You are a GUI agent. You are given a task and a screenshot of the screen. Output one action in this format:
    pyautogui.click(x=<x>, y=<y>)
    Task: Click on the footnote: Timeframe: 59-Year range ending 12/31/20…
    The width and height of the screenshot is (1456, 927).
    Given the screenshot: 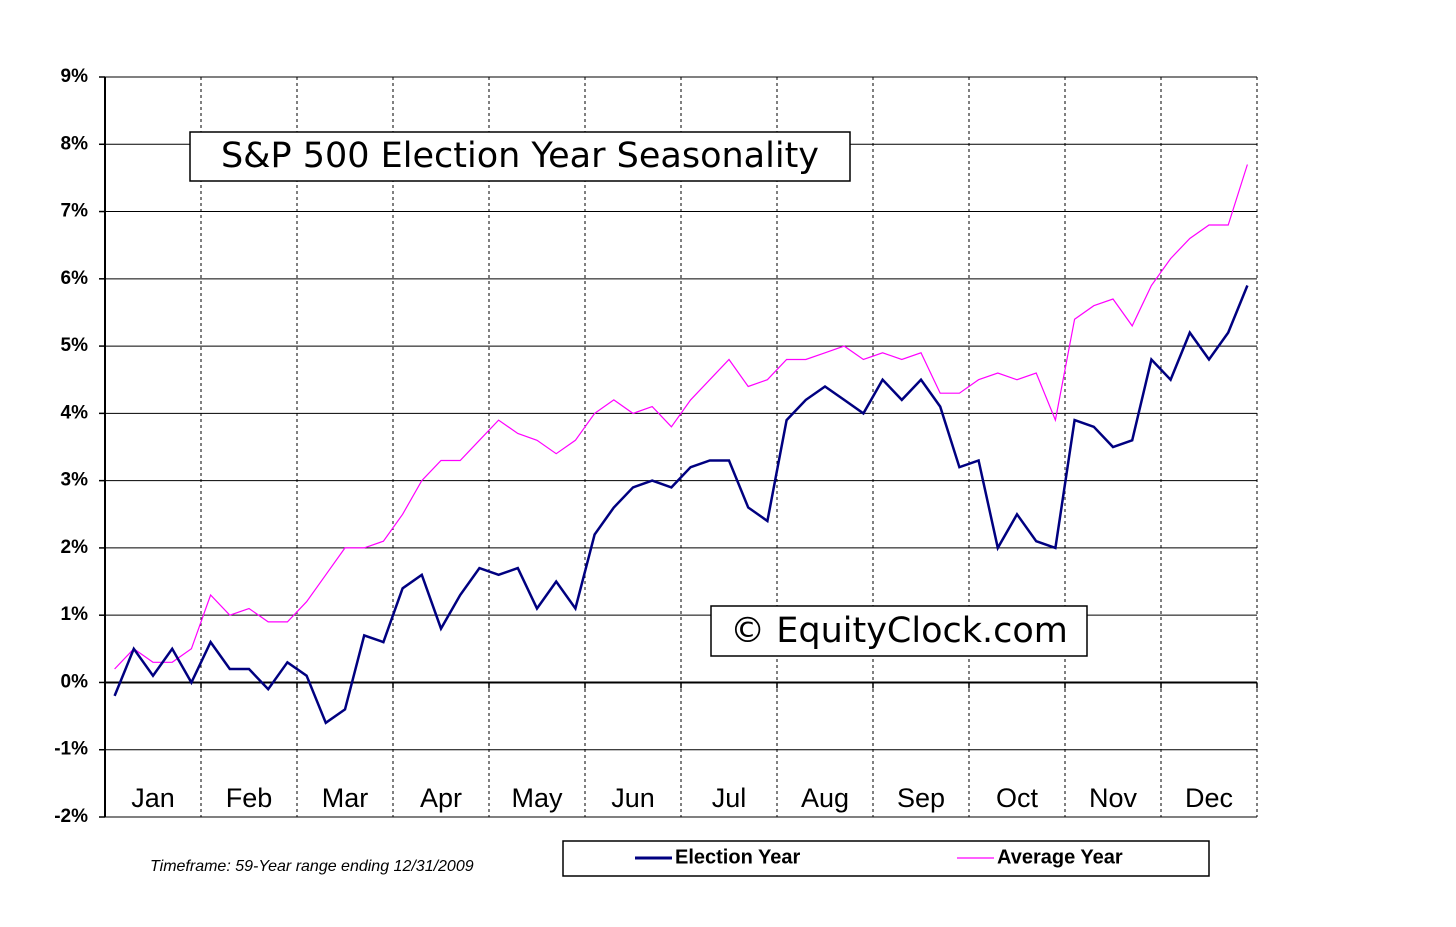 What is the action you would take?
    pyautogui.click(x=312, y=866)
    